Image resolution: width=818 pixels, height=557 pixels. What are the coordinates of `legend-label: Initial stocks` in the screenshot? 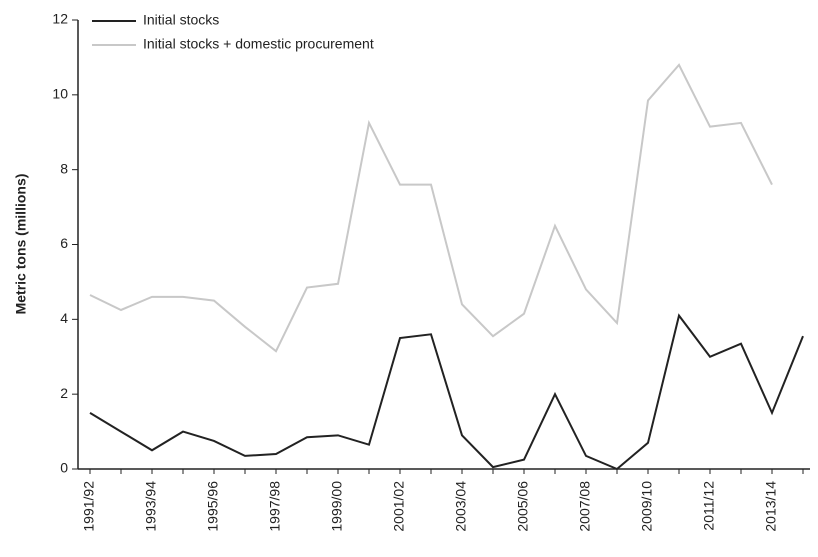 It's located at (181, 20).